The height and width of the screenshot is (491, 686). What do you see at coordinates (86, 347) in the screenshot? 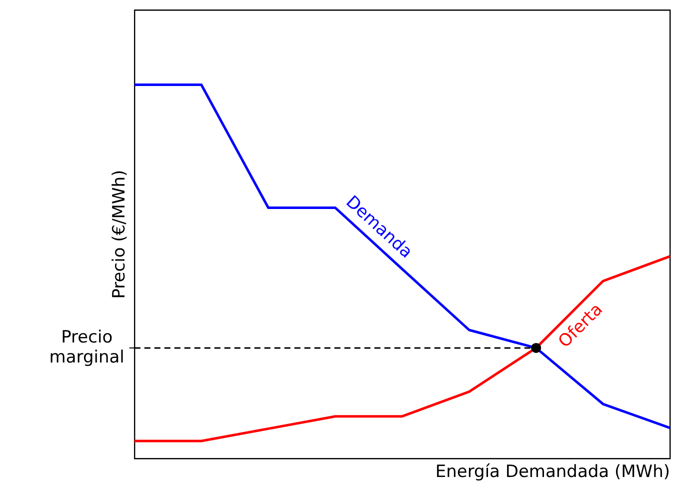
I see `ref-line-label: Precio marginal` at bounding box center [86, 347].